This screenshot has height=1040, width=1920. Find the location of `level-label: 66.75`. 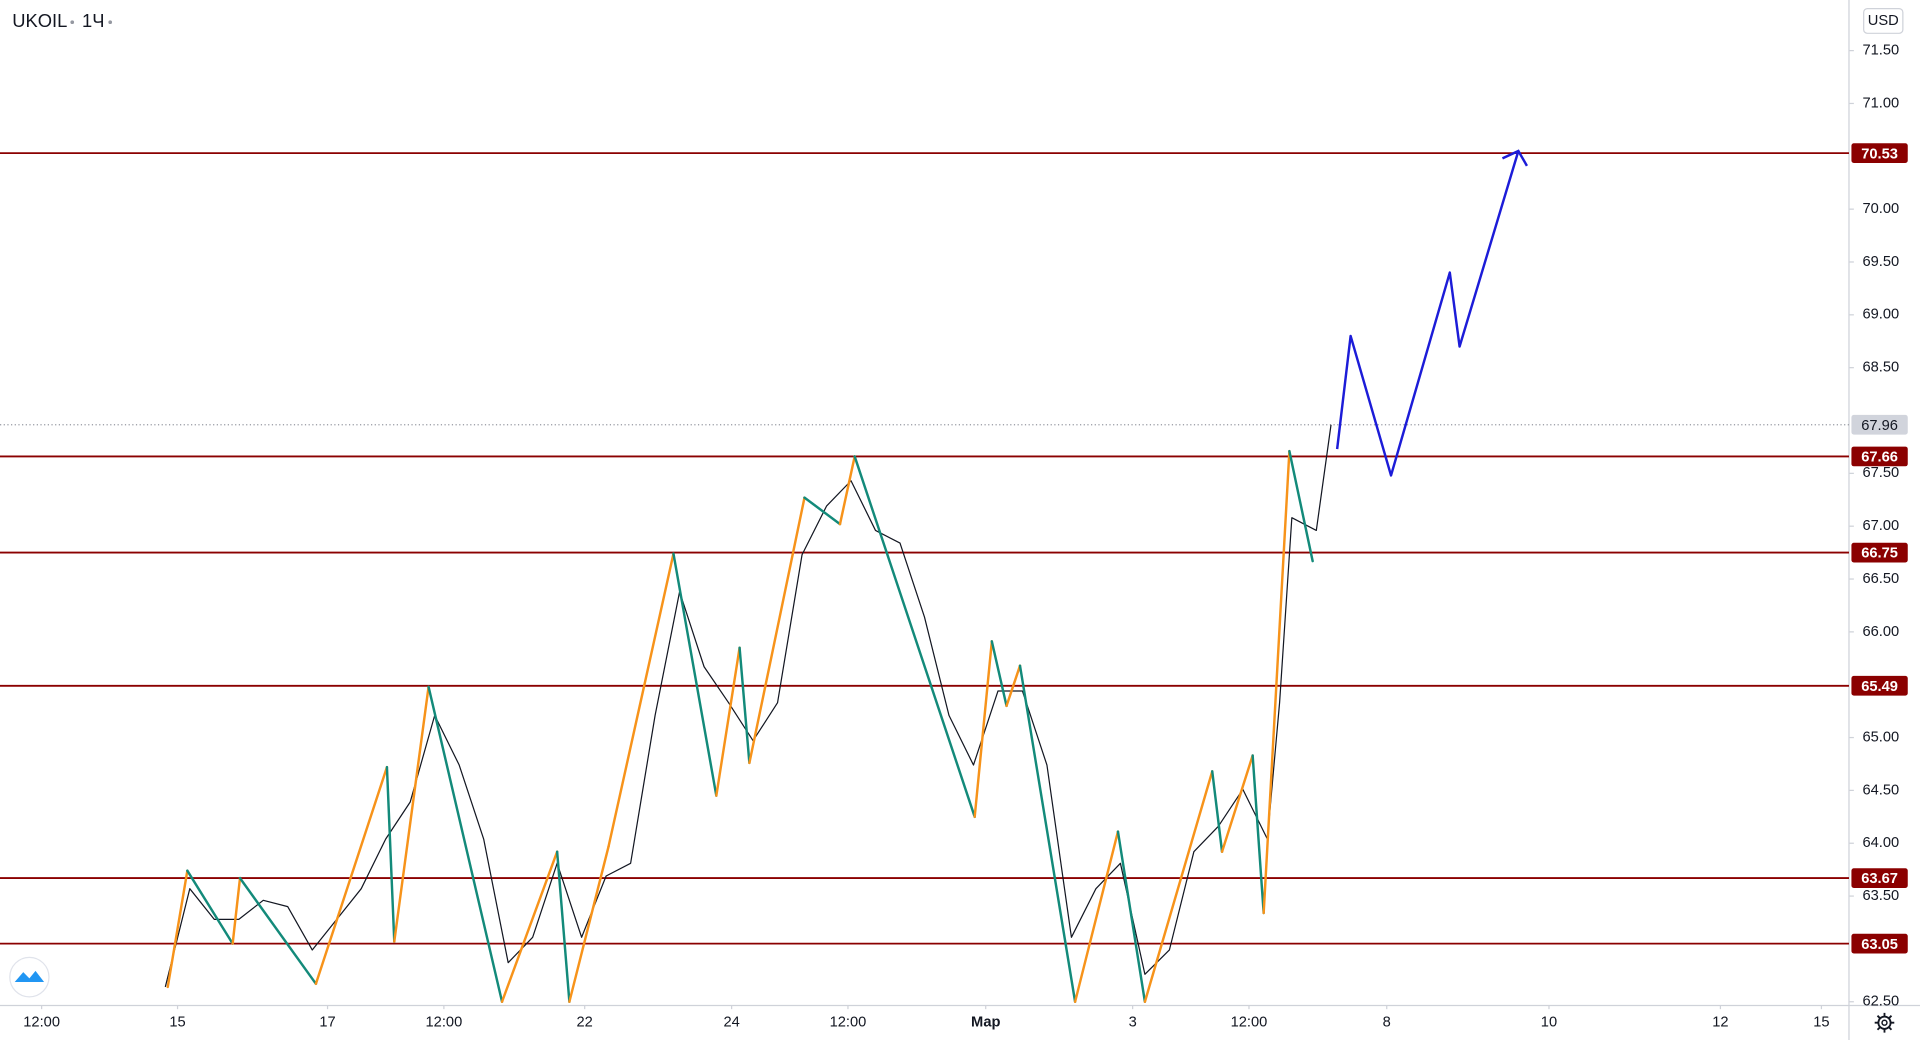

level-label: 66.75 is located at coordinates (1879, 554).